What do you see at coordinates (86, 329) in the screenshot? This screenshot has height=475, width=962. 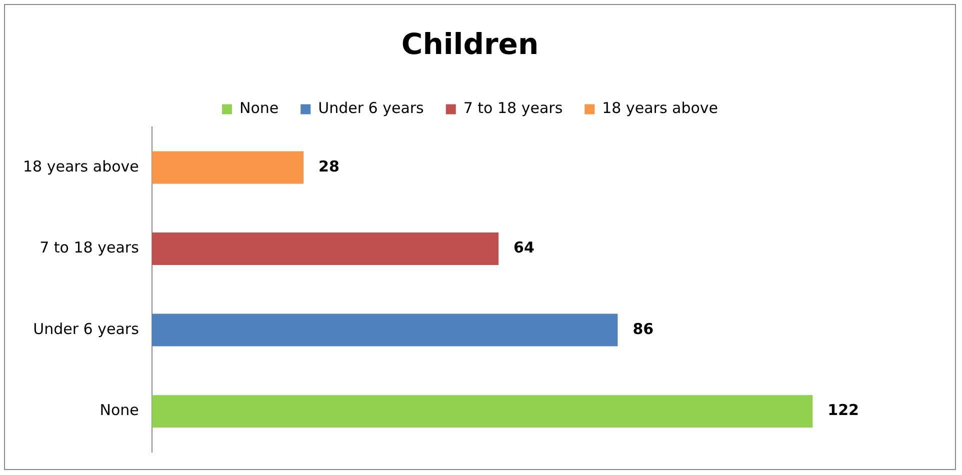 I see `y-tick-label: Under 6 years` at bounding box center [86, 329].